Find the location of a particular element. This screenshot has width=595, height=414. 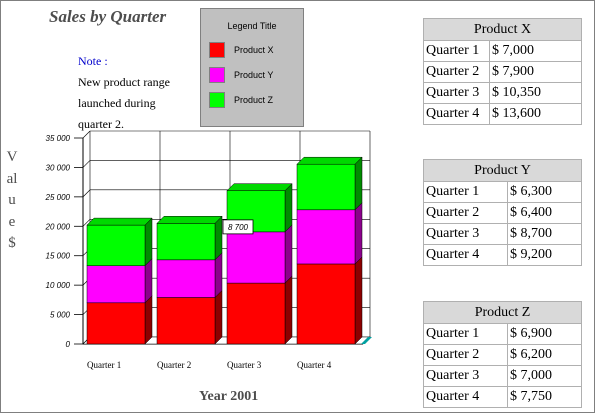

table-cell-value: $ 6,200 is located at coordinates (544, 355).